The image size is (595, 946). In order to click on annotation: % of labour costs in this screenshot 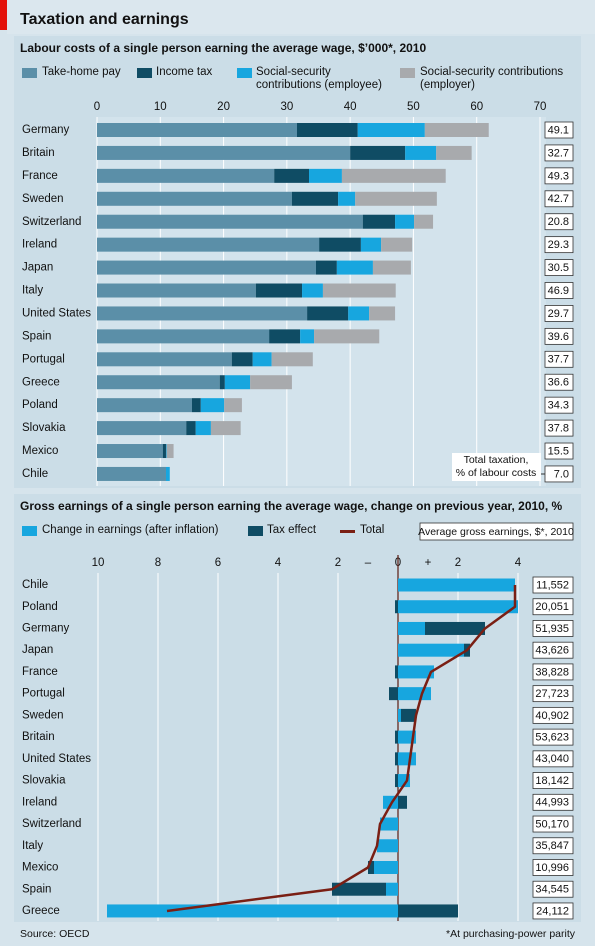, I will do `click(496, 473)`.